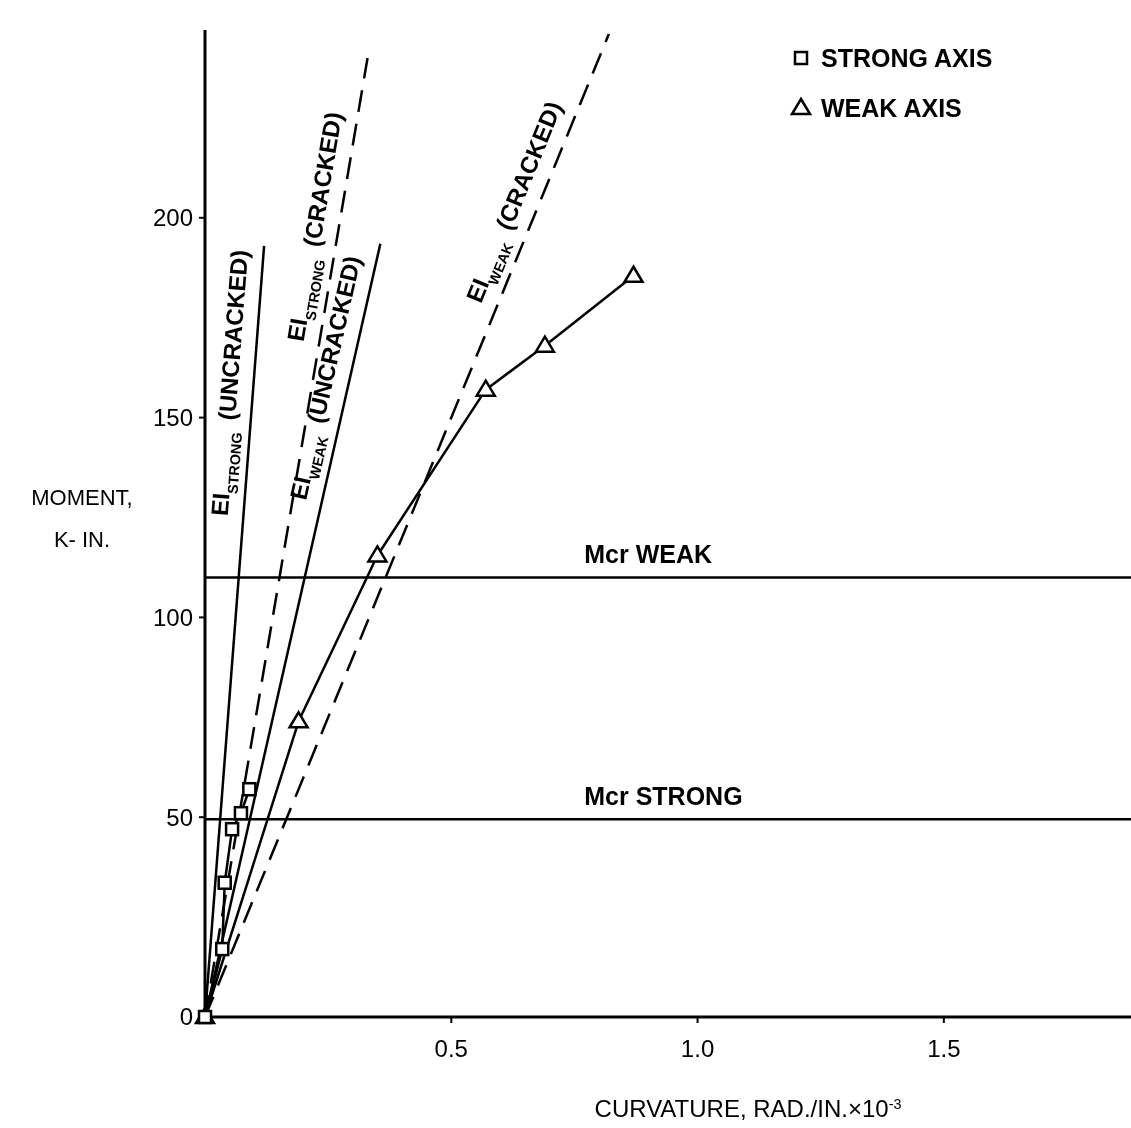  Describe the element at coordinates (82, 518) in the screenshot. I see `y-axis-title: MOMENT, K- IN.` at that location.